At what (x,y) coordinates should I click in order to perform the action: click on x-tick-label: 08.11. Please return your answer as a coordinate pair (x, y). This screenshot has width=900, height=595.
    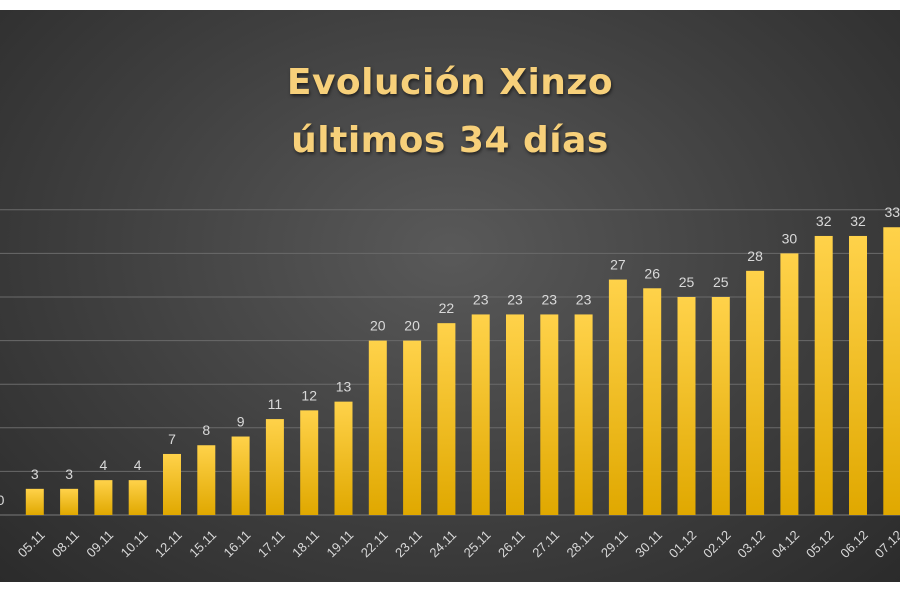
    Looking at the image, I should click on (65, 543).